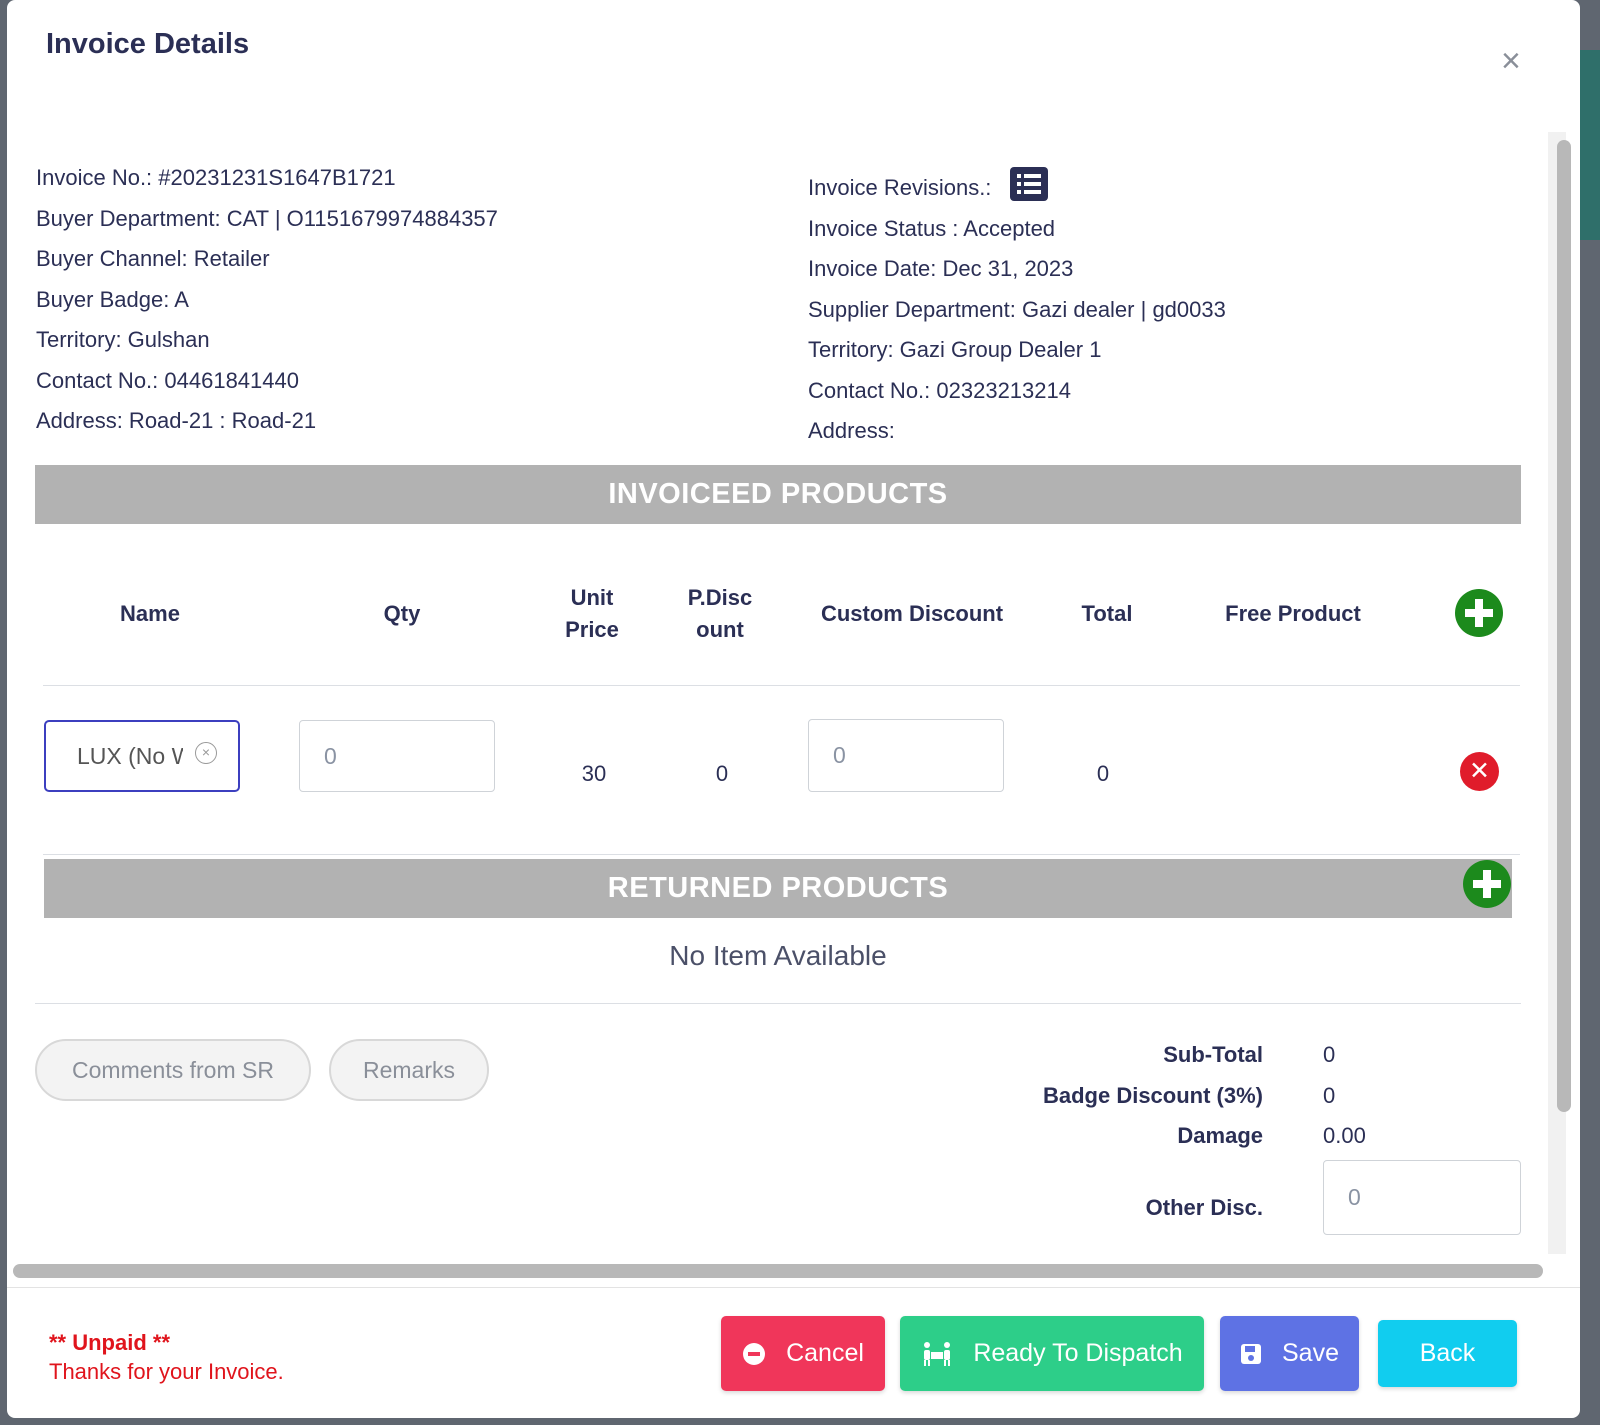 This screenshot has width=1600, height=1425. Describe the element at coordinates (1354, 1197) in the screenshot. I see `other-disc-placeholder: 0` at that location.